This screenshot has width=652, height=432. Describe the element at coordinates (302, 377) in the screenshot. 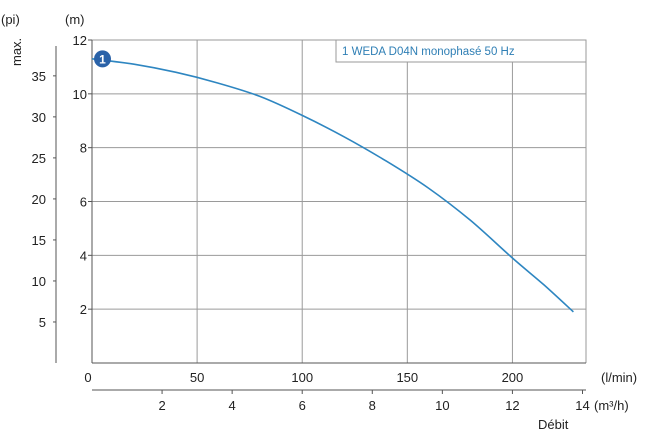

I see `x-tick-label-lmin: 100` at that location.